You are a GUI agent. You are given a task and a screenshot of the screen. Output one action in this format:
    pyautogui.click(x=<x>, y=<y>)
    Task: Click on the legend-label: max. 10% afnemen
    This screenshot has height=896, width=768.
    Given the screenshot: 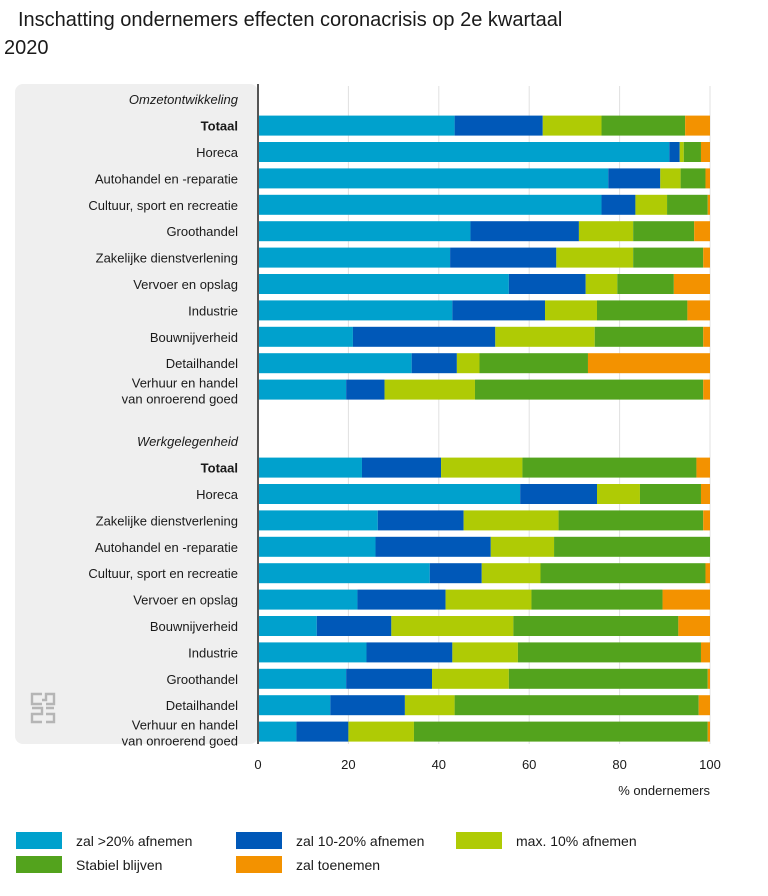 What is the action you would take?
    pyautogui.click(x=576, y=840)
    